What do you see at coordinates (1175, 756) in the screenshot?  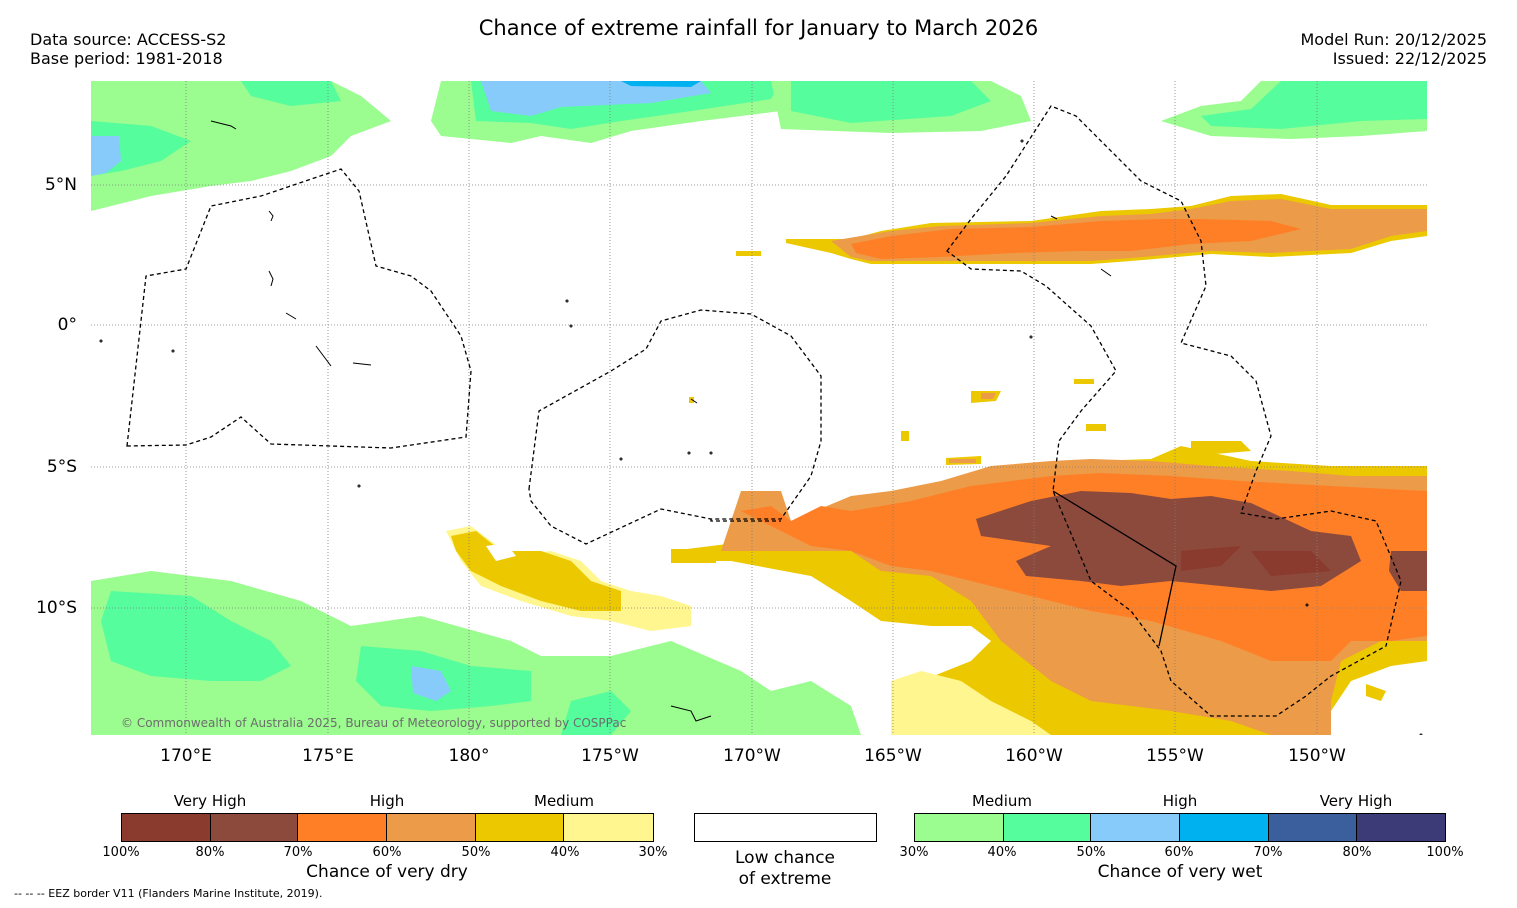 I see `lon-label-155w: 155°W` at bounding box center [1175, 756].